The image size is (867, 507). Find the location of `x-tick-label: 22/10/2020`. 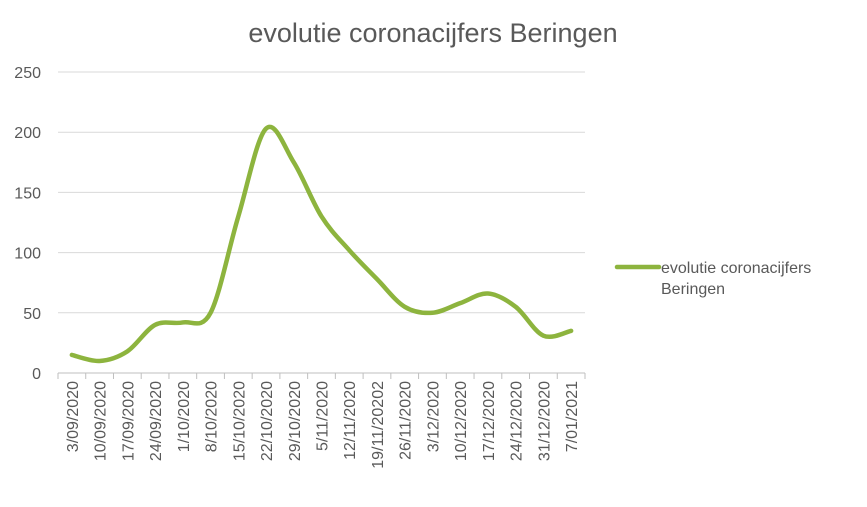

x-tick-label: 22/10/2020 is located at coordinates (267, 421).